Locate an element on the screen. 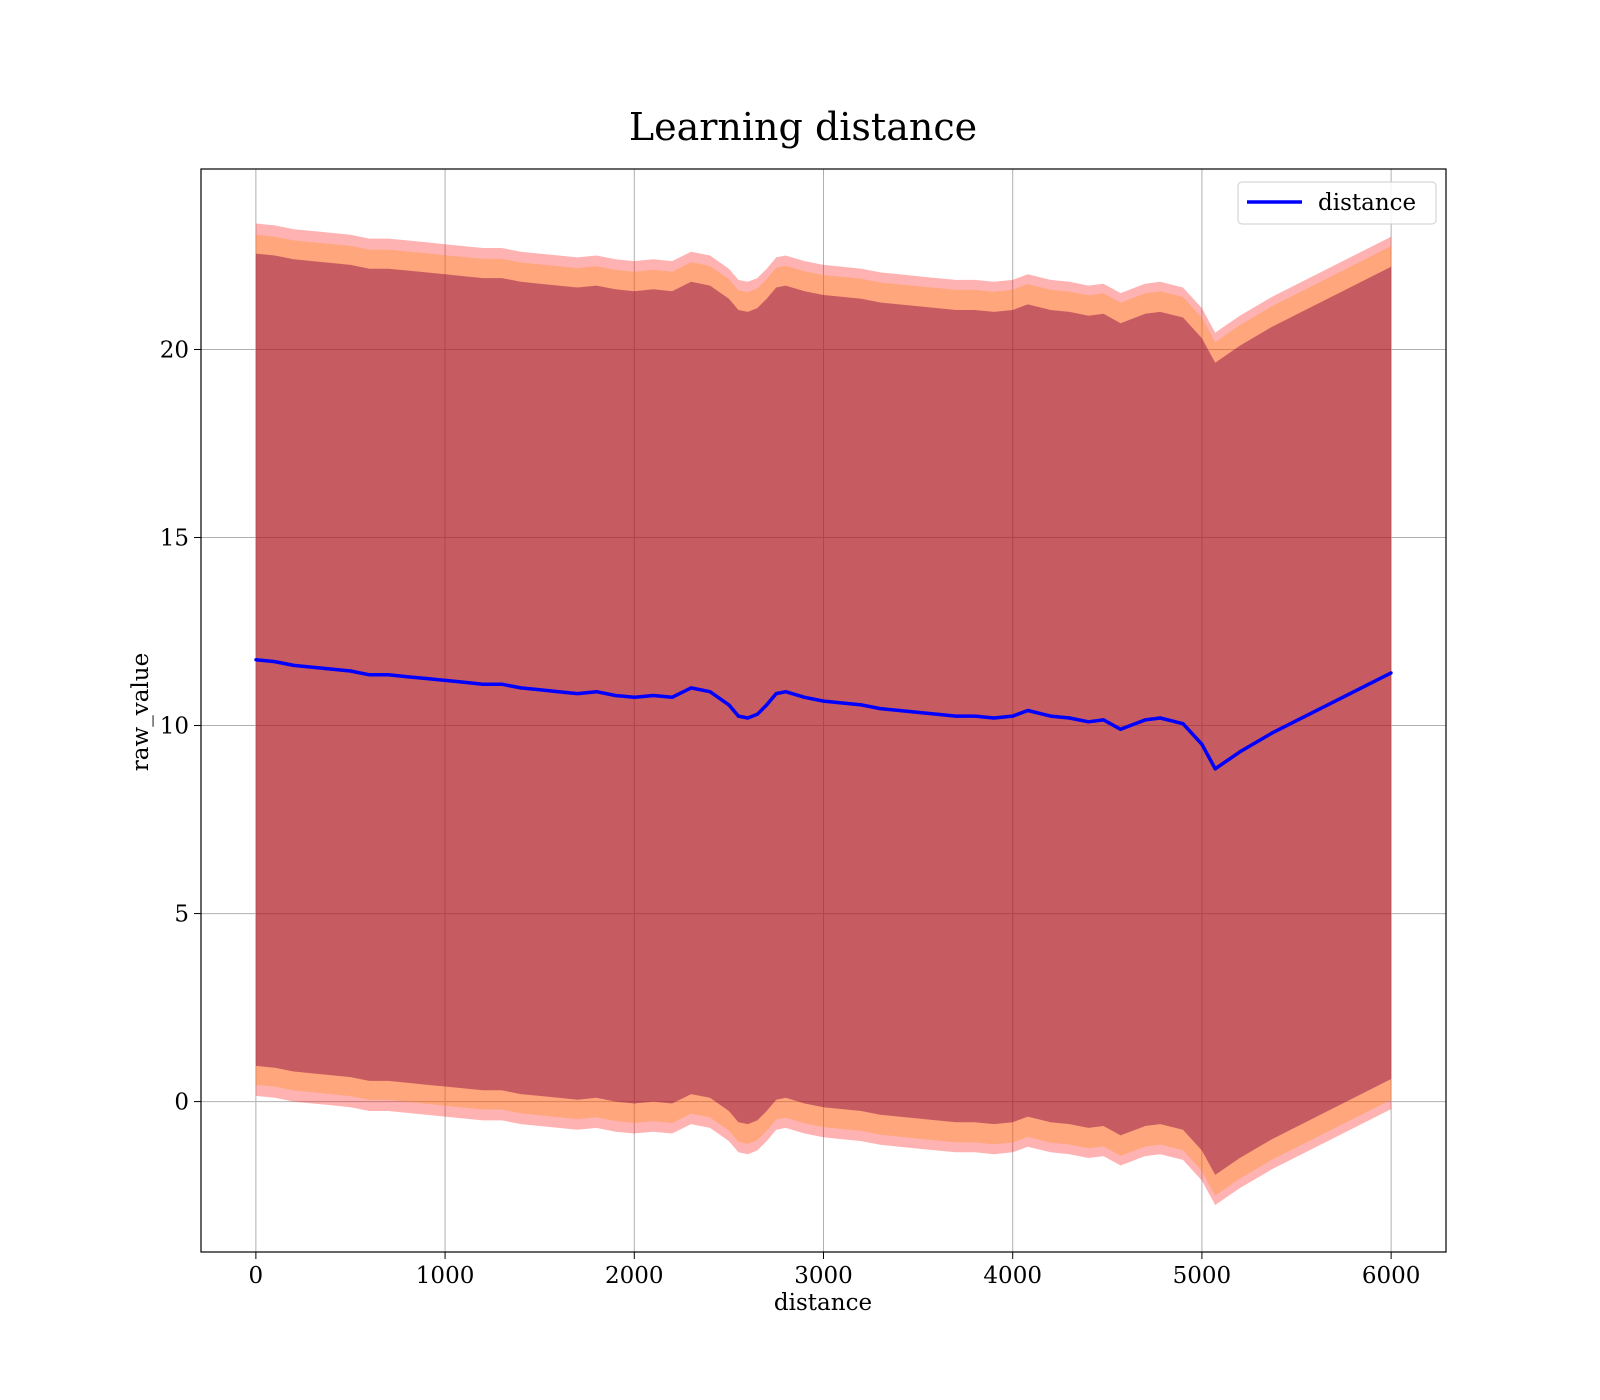 The height and width of the screenshot is (1400, 1600). line-layer is located at coordinates (823, 714).